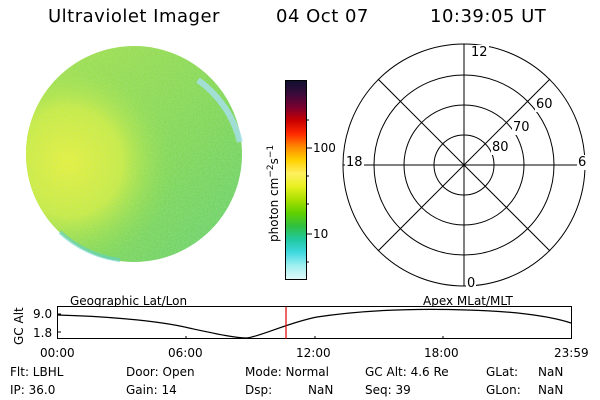  What do you see at coordinates (309, 191) in the screenshot?
I see `colorbar-ticks` at bounding box center [309, 191].